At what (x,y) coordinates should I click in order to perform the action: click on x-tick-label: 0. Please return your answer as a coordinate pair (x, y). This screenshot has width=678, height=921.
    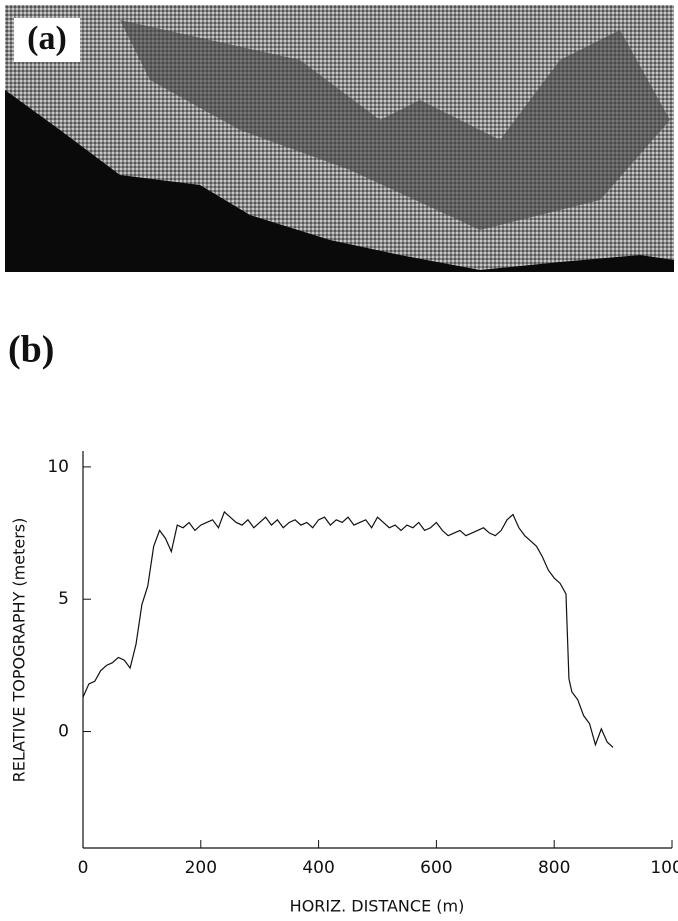
    Looking at the image, I should click on (83, 868).